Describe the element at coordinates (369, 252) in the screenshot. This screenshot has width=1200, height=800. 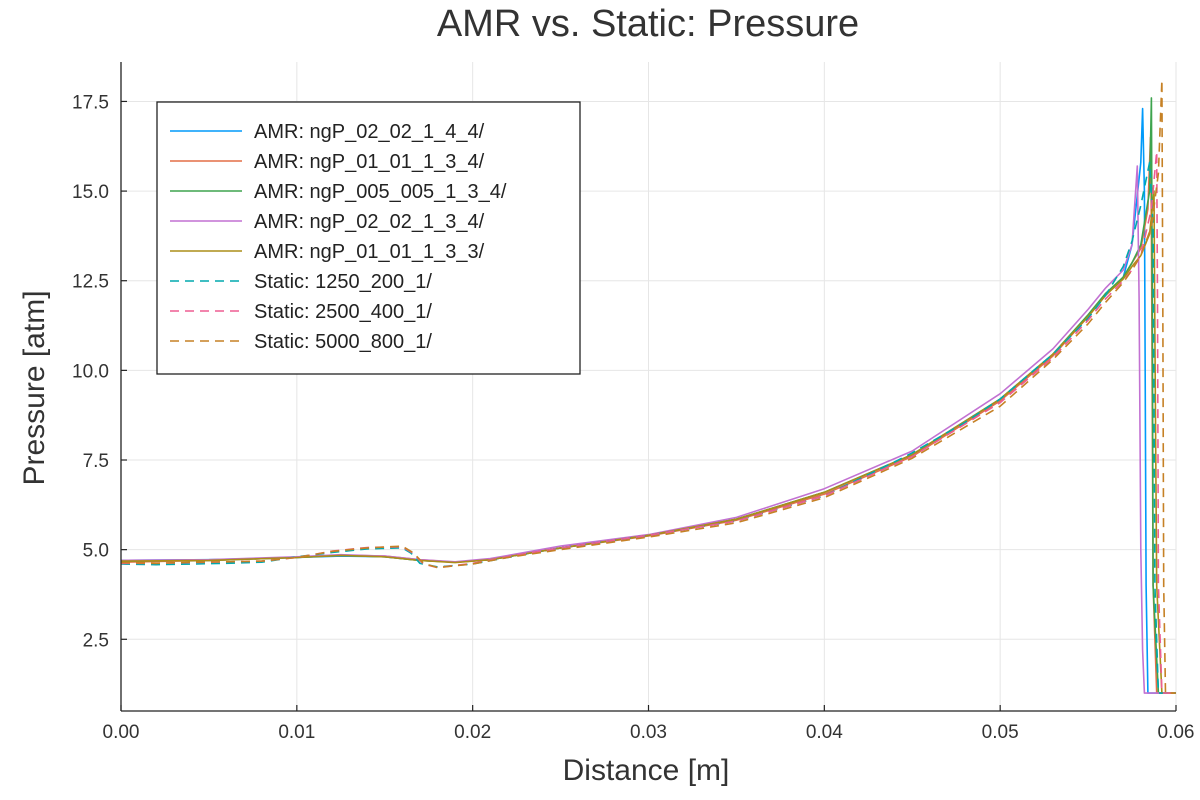
I see `legend-label-5: AMR: ngP_01_01_1_3_3/` at that location.